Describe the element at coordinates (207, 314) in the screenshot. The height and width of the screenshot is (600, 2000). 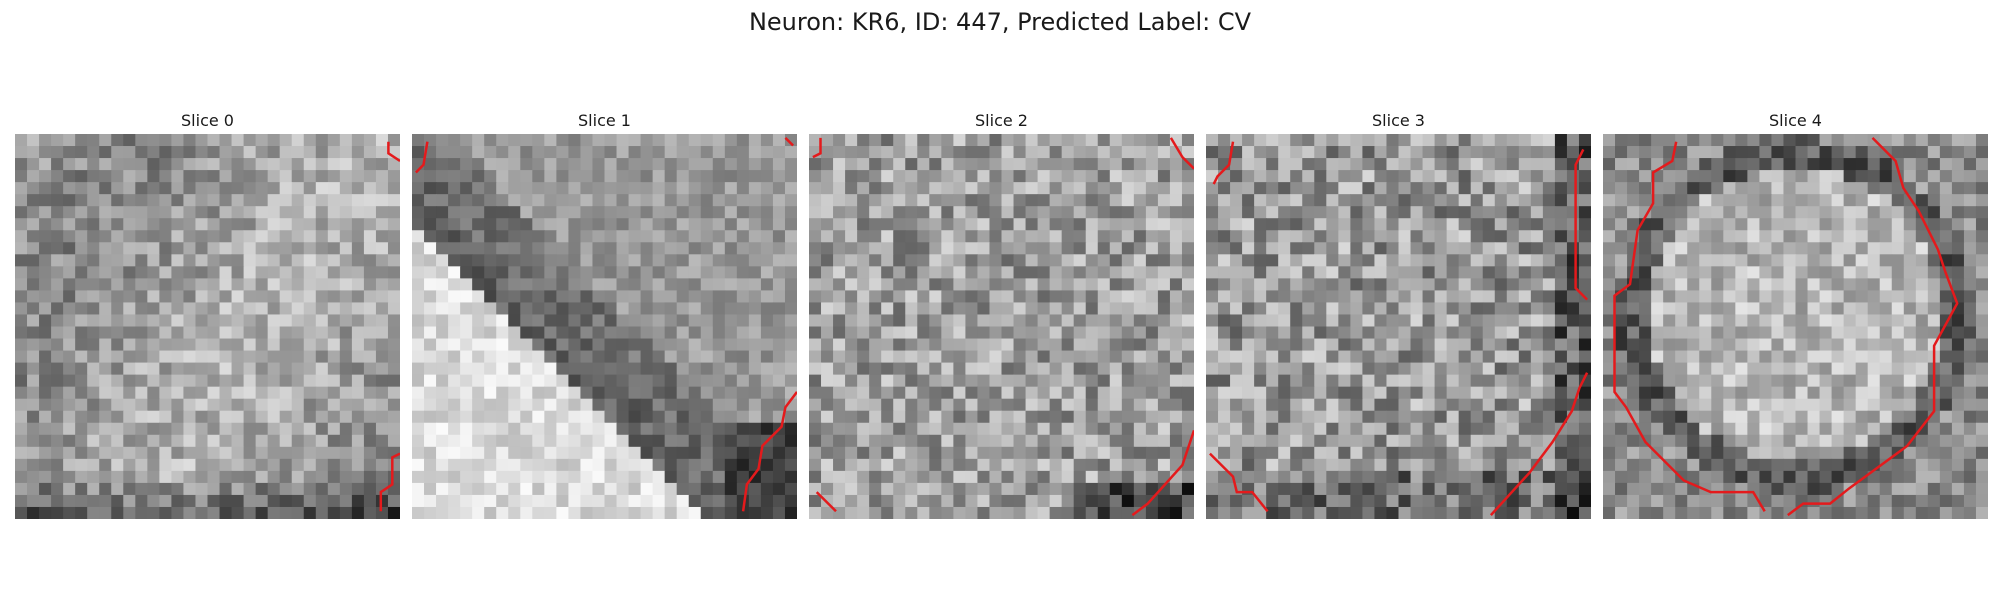
I see `slice-panel-0: Slice 0` at that location.